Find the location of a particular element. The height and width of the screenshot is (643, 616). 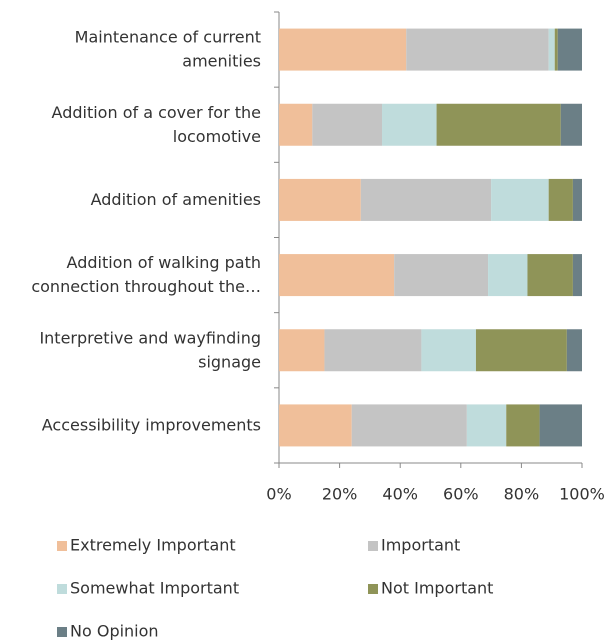

category-label: Maintenance of current amenities is located at coordinates (168, 48).